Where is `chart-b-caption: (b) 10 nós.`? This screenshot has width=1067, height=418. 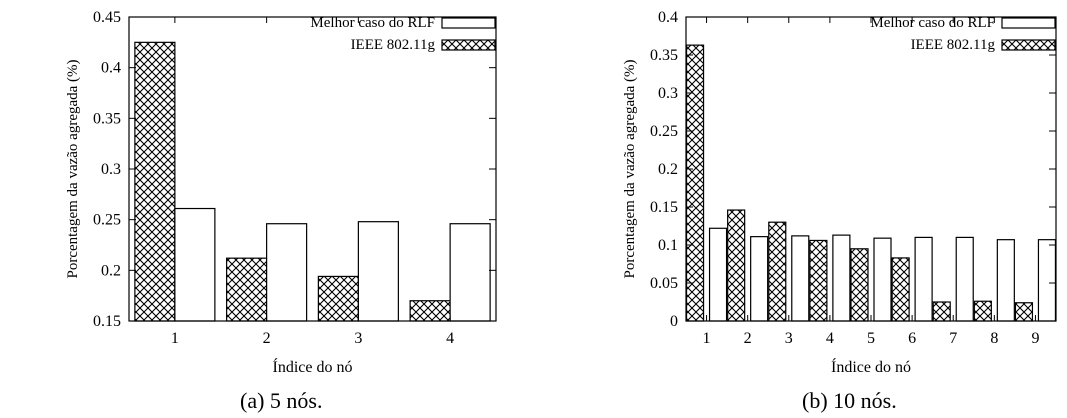
chart-b-caption: (b) 10 nós. is located at coordinates (849, 400).